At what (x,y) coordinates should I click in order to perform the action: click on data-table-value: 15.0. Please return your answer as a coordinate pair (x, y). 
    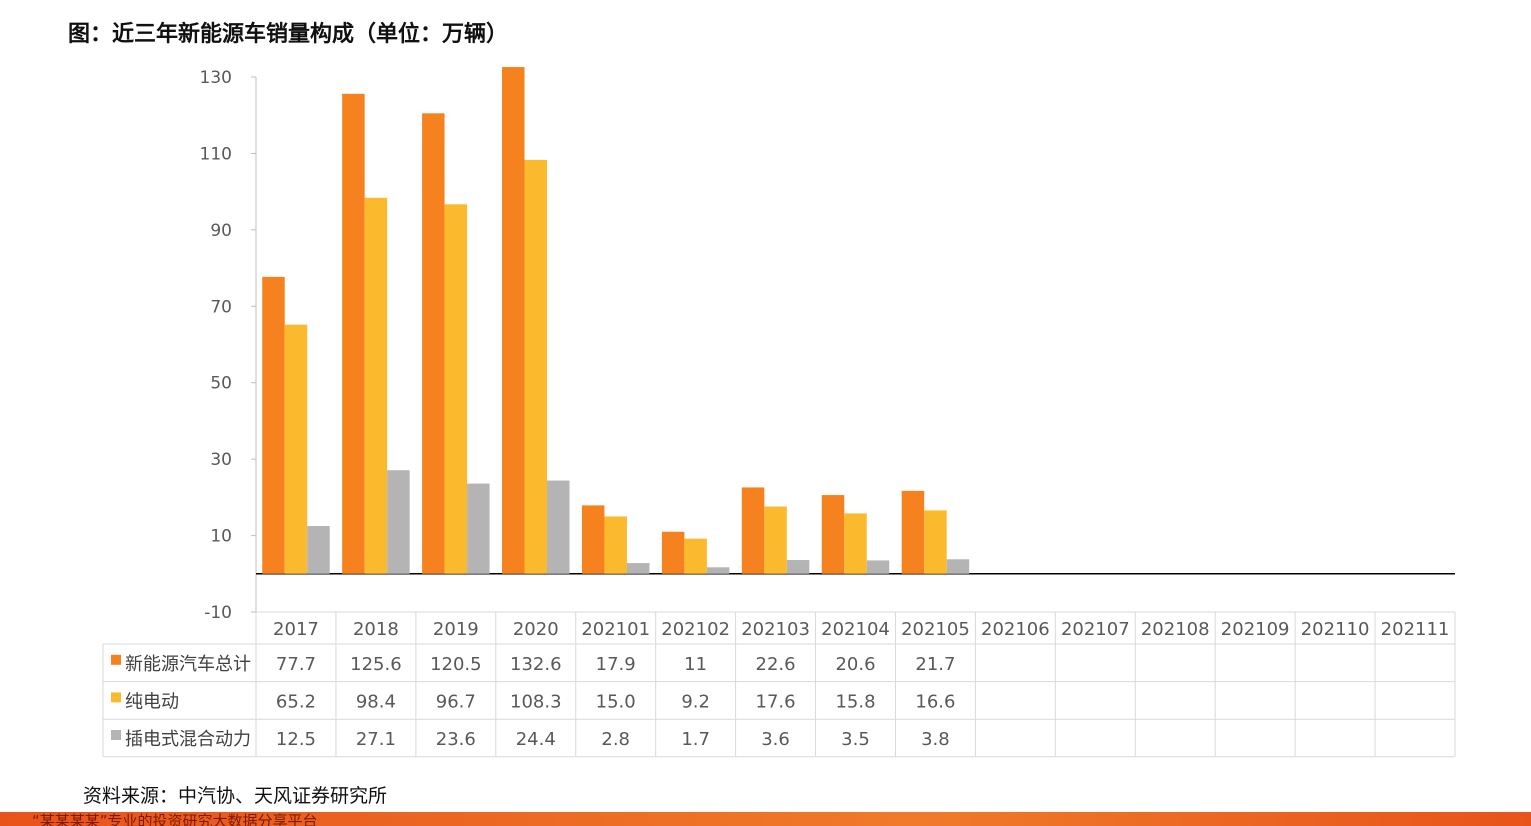
    Looking at the image, I should click on (616, 701).